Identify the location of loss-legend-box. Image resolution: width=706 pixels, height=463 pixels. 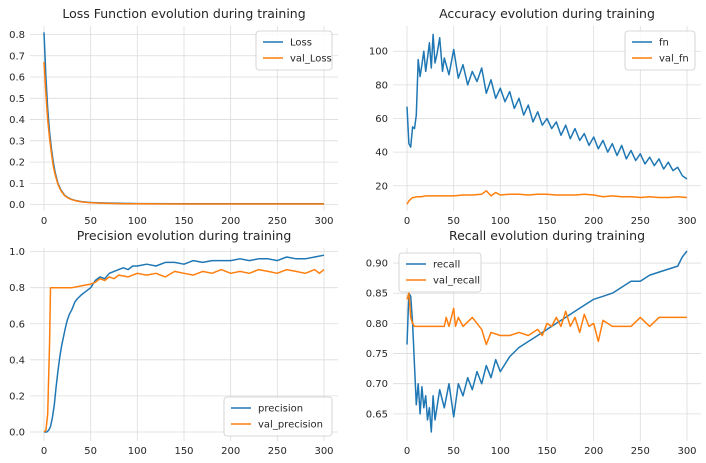
(294, 50).